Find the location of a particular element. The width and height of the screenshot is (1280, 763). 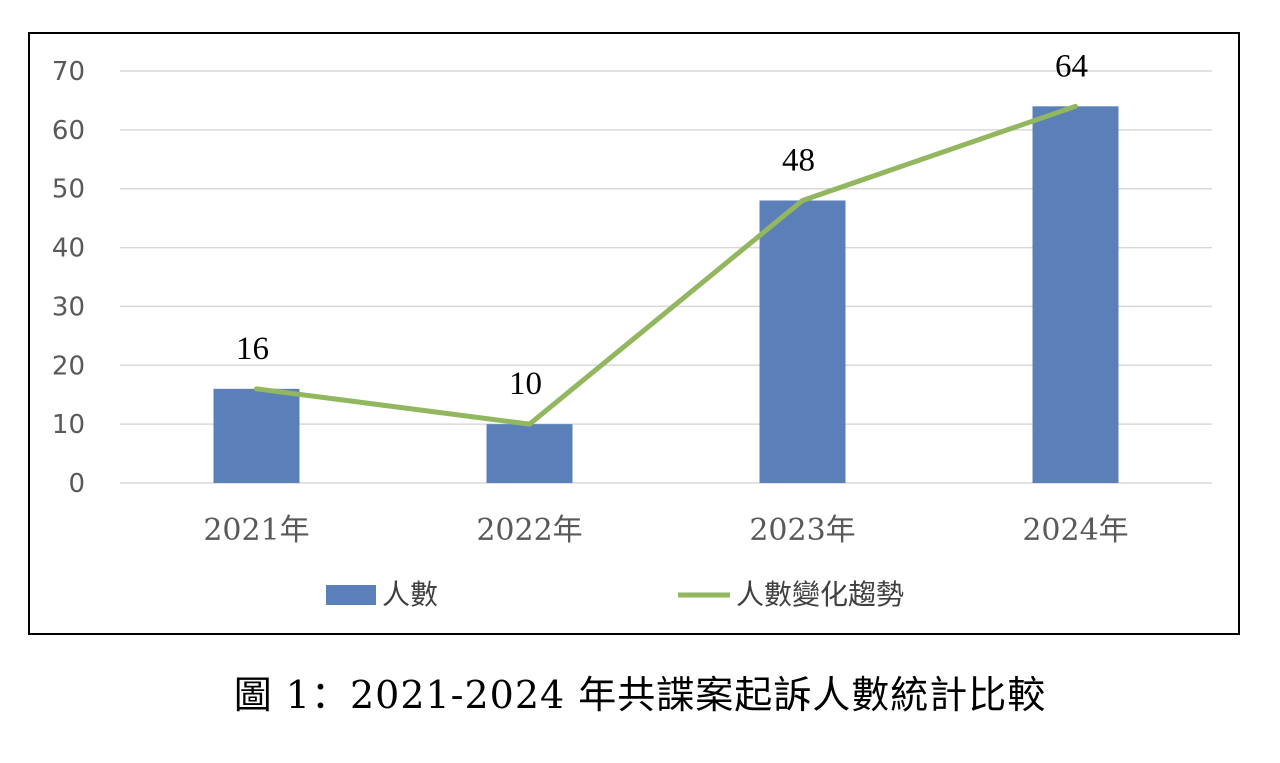

x-tick-label: 2022年 is located at coordinates (529, 530).